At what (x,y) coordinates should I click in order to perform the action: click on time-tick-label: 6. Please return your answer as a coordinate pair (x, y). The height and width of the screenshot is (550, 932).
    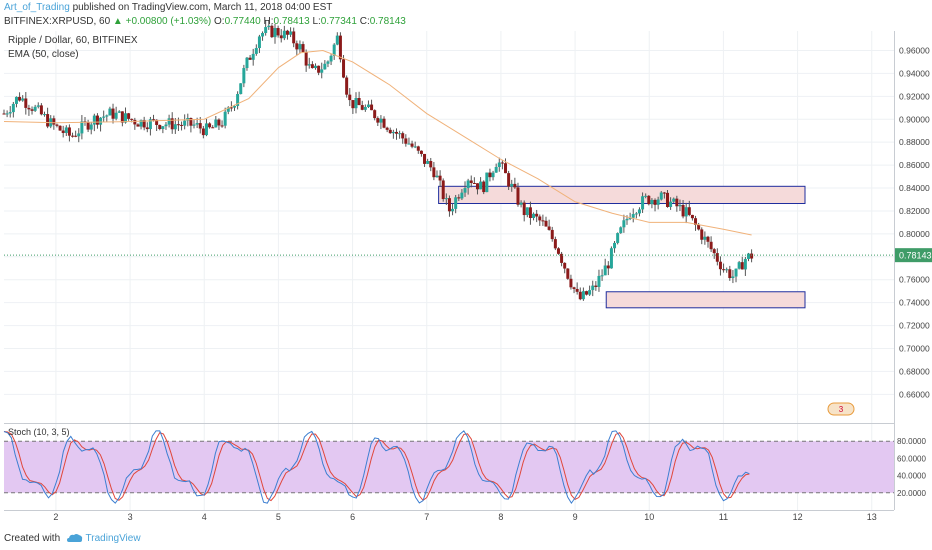
    Looking at the image, I should click on (352, 517).